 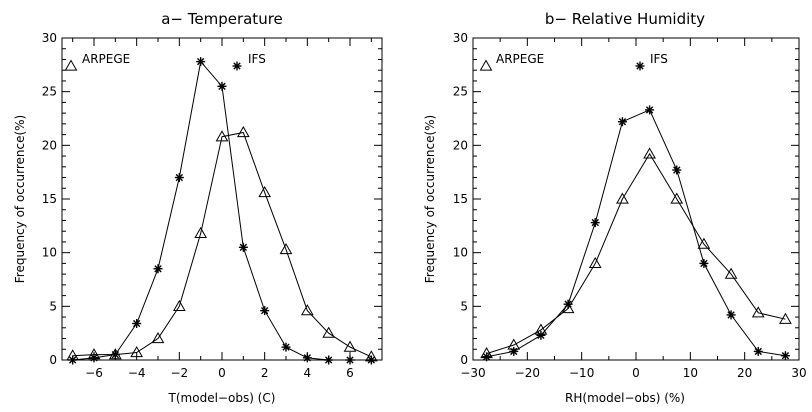 I want to click on x-axis-label: RH(model−obs) (%), so click(x=625, y=398).